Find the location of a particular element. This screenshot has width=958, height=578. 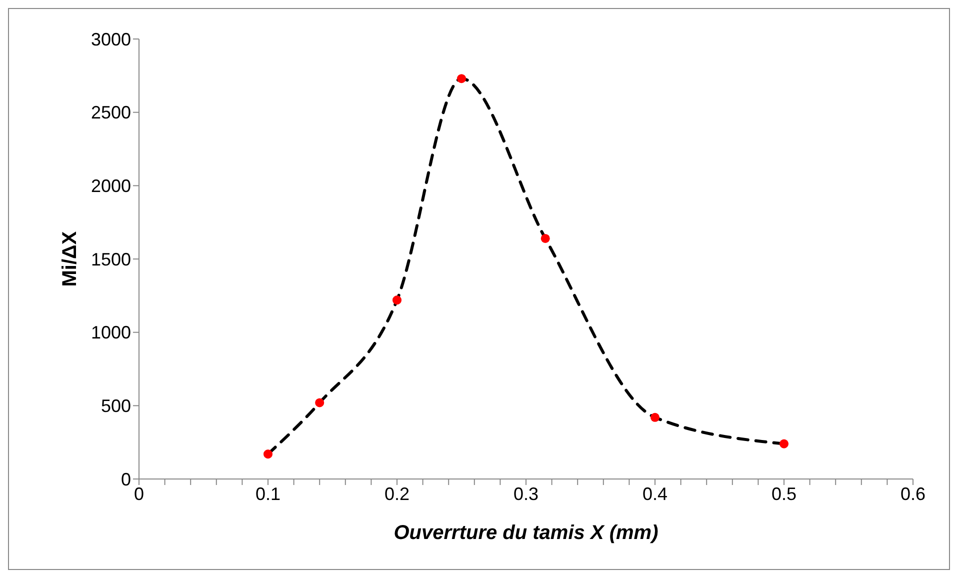

x-tick-label: 0.3 is located at coordinates (526, 494).